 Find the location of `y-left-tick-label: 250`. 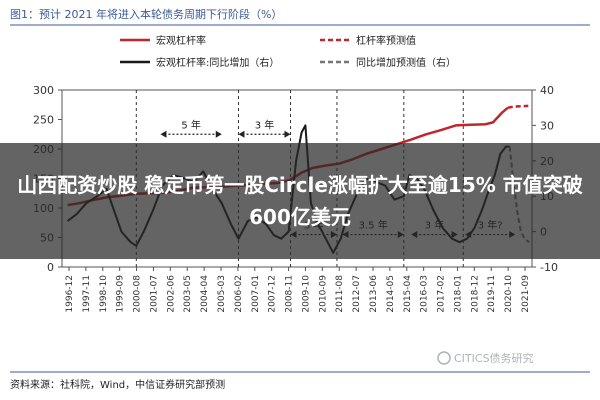

y-left-tick-label: 250 is located at coordinates (43, 120).